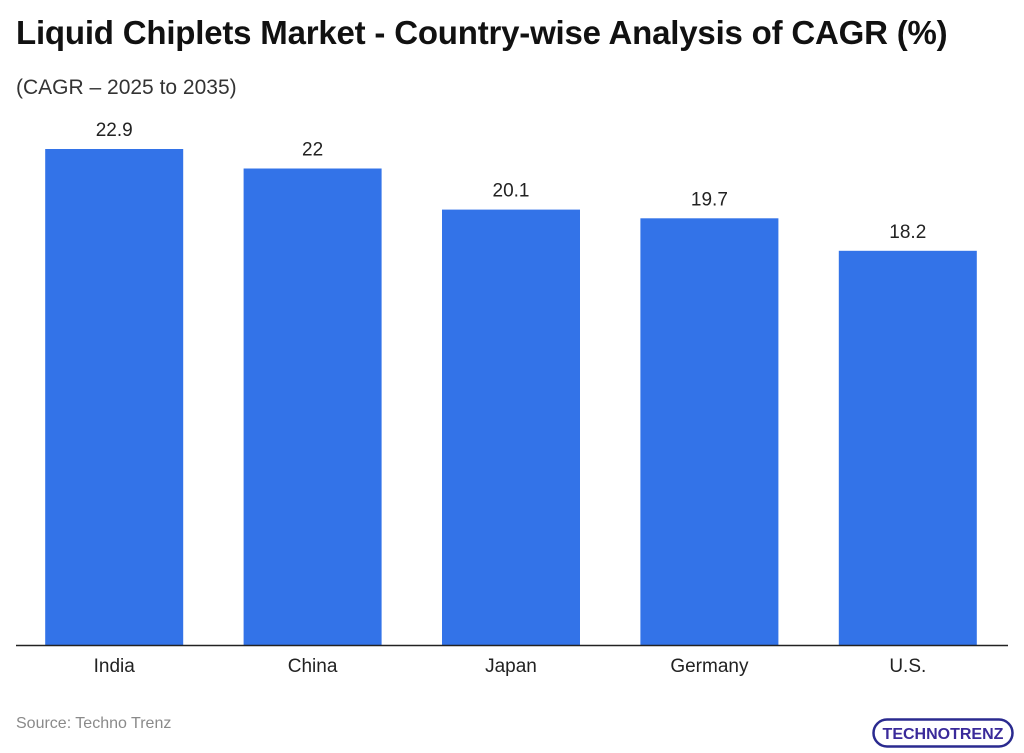 Image resolution: width=1024 pixels, height=753 pixels. Describe the element at coordinates (313, 666) in the screenshot. I see `category-label: China` at that location.